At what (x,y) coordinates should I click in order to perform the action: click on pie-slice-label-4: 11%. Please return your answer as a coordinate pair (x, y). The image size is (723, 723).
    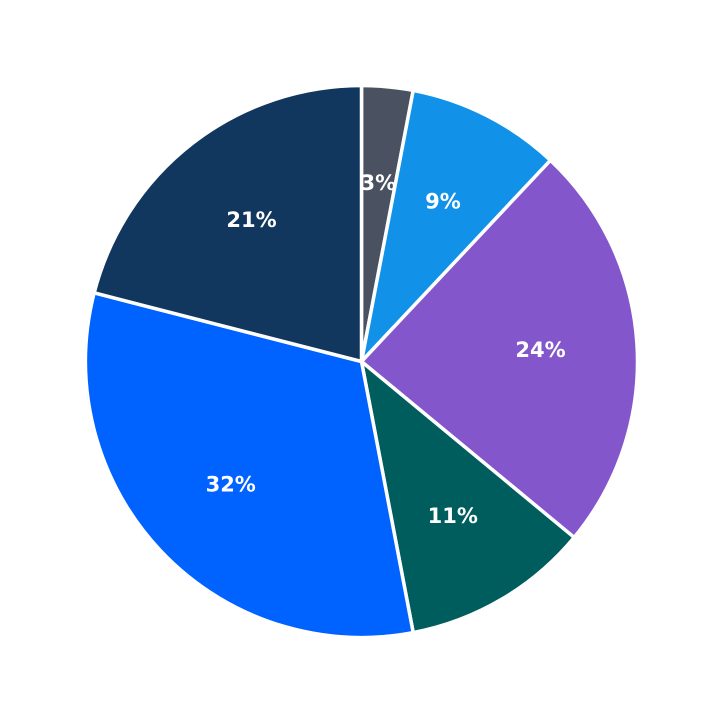
    Looking at the image, I should click on (453, 516).